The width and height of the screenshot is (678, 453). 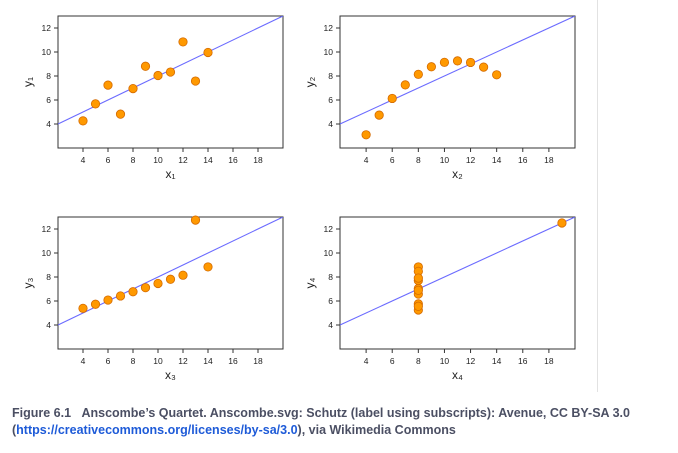 What do you see at coordinates (42, 413) in the screenshot?
I see `figure-label: Figure 6.1` at bounding box center [42, 413].